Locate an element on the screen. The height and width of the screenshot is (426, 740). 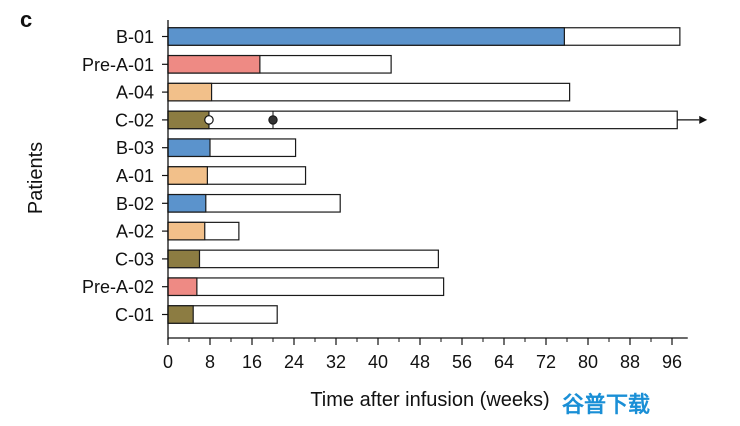
x-tick-label-0: 0 is located at coordinates (168, 362).